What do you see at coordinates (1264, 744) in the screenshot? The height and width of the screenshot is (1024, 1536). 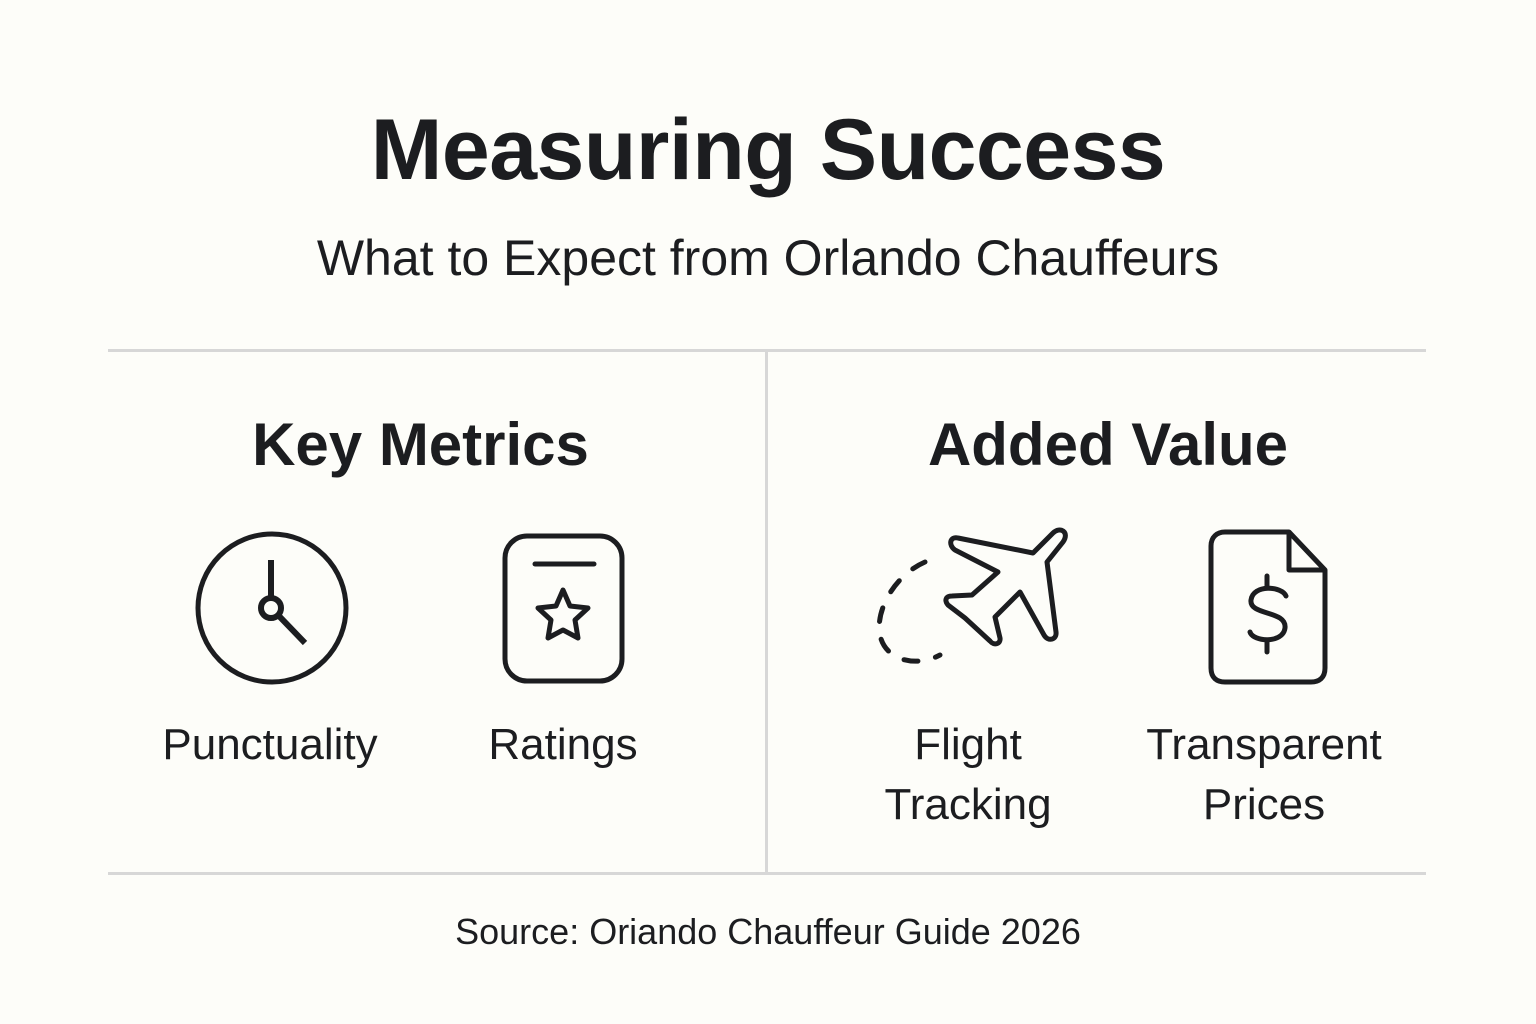 I see `label-transparent-prices-line-1: Transparent` at bounding box center [1264, 744].